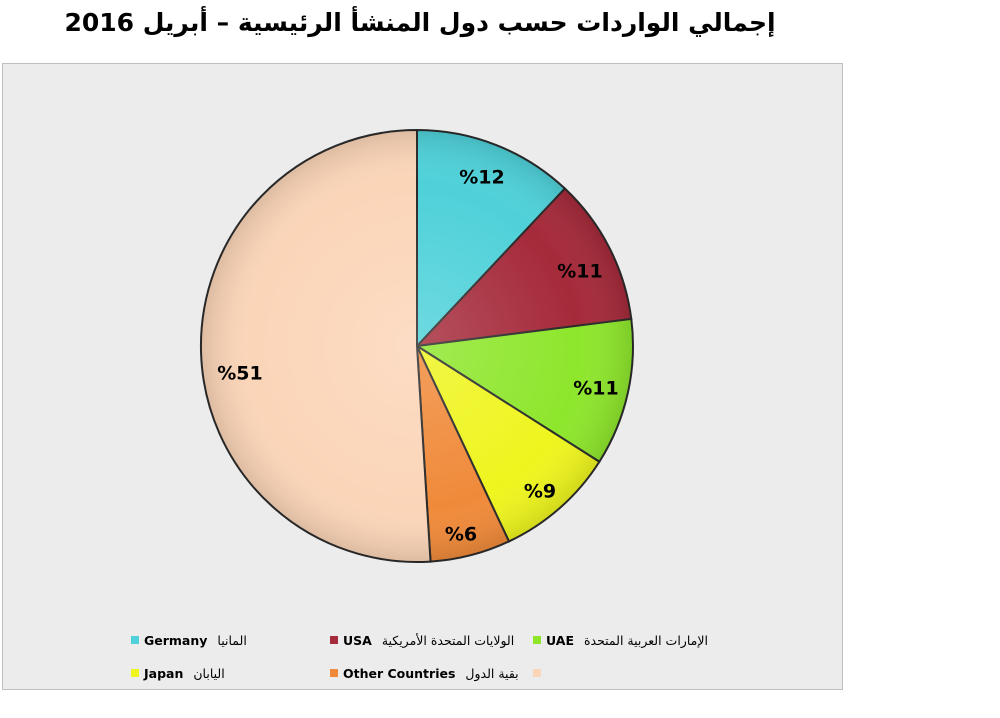 The width and height of the screenshot is (1000, 718). Describe the element at coordinates (560, 640) in the screenshot. I see `legend-label-en: UAE` at that location.